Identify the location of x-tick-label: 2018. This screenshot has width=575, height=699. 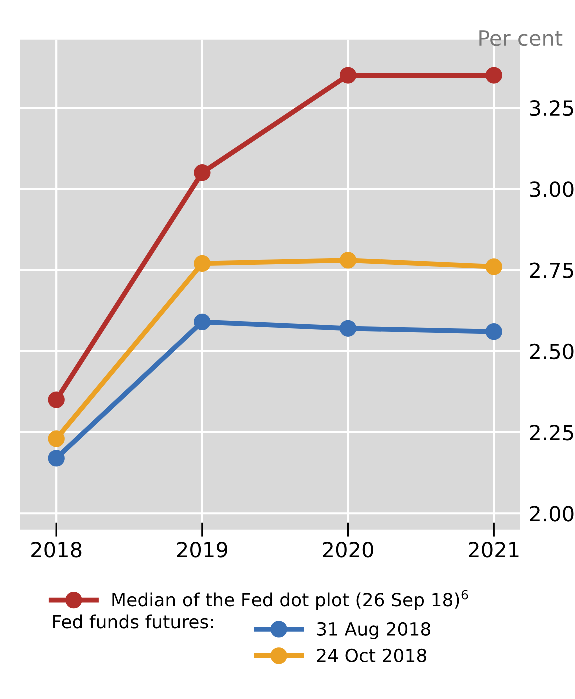
(57, 550).